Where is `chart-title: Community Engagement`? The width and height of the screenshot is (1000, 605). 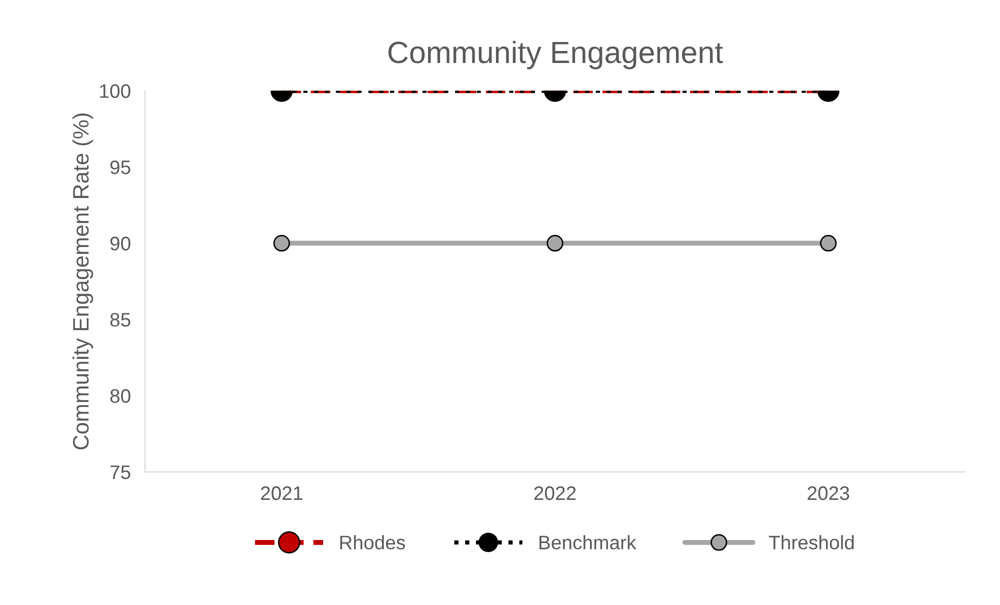 chart-title: Community Engagement is located at coordinates (555, 55).